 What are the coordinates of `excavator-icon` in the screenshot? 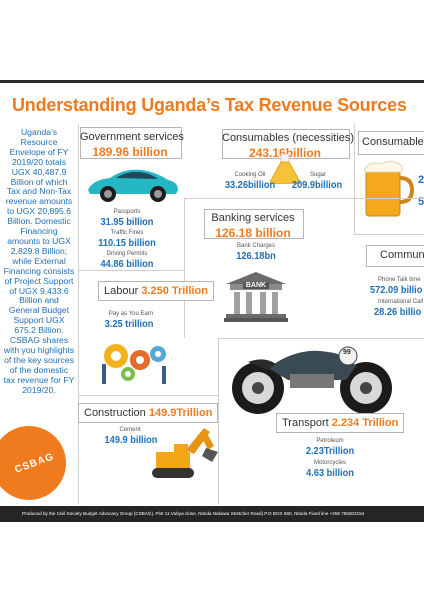 It's located at (185, 453).